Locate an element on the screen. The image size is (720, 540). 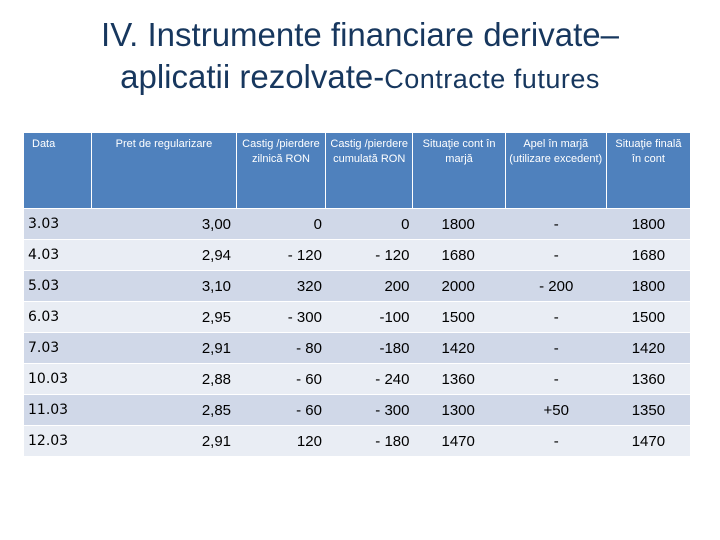
cell-daily: - 80 is located at coordinates (281, 347).